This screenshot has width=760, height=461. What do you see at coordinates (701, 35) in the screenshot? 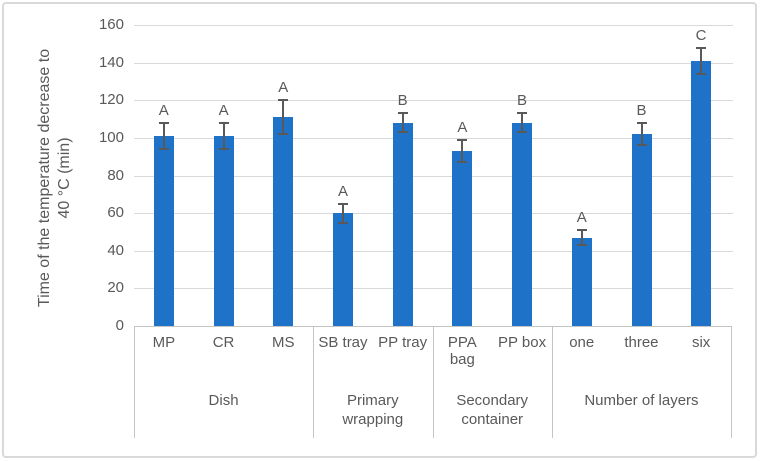
I see `significance-letter: C` at bounding box center [701, 35].